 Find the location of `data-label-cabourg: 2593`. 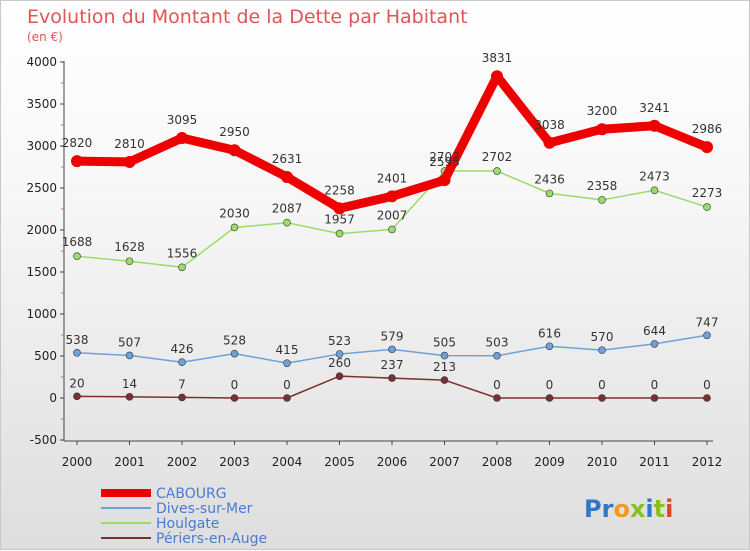

data-label-cabourg: 2593 is located at coordinates (444, 162).